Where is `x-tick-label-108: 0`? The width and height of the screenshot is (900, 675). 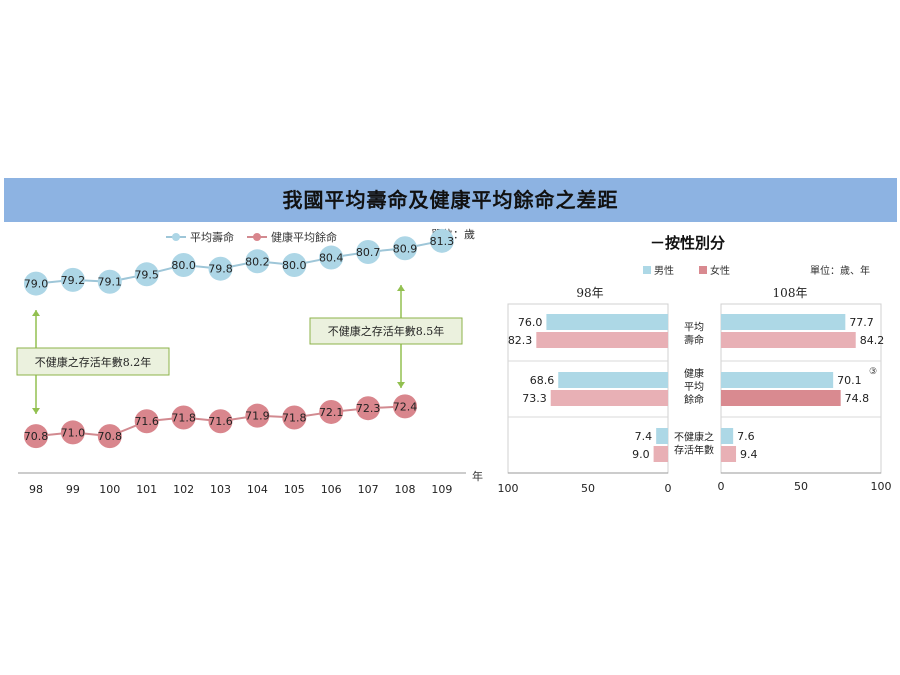 x-tick-label-108: 0 is located at coordinates (721, 486).